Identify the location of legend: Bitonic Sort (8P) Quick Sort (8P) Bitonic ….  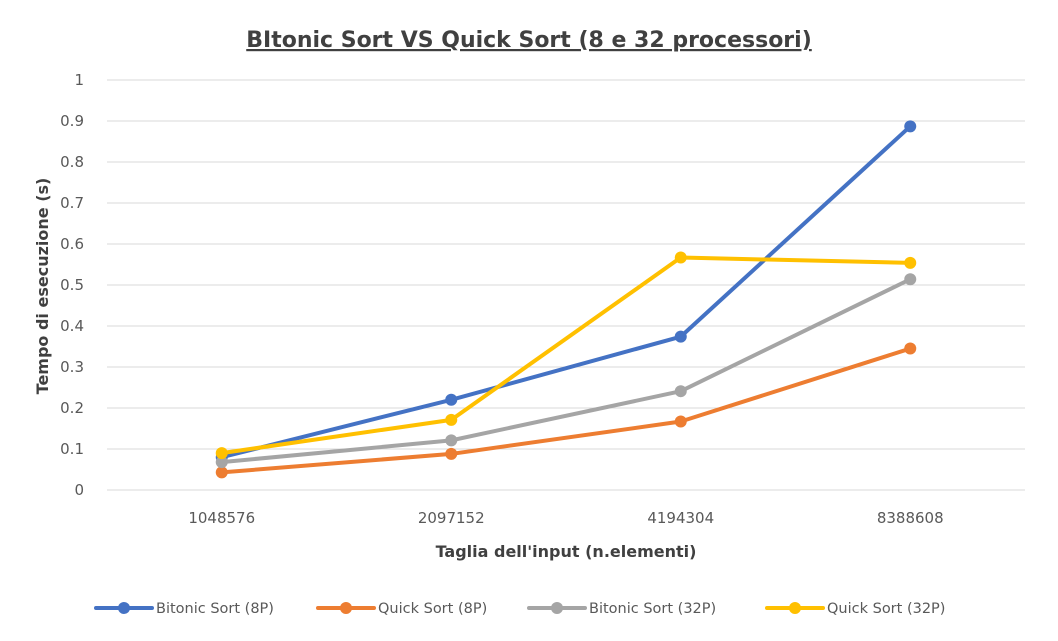
(519, 609).